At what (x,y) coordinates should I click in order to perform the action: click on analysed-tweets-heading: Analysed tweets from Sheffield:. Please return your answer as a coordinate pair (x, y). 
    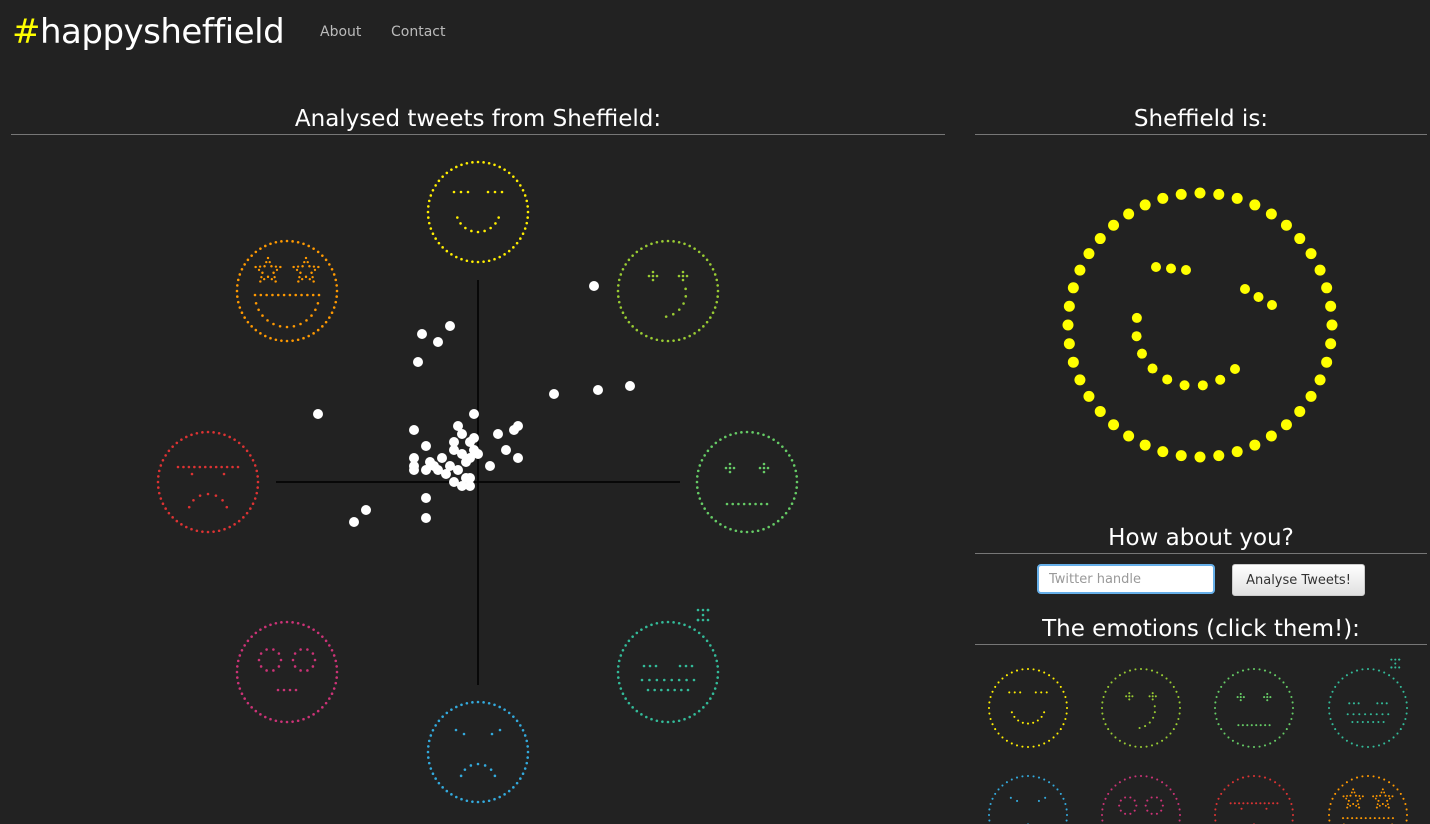
    Looking at the image, I should click on (478, 119).